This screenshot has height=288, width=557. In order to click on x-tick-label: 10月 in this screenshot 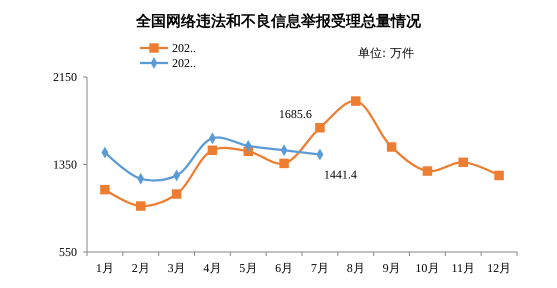, I will do `click(427, 268)`.